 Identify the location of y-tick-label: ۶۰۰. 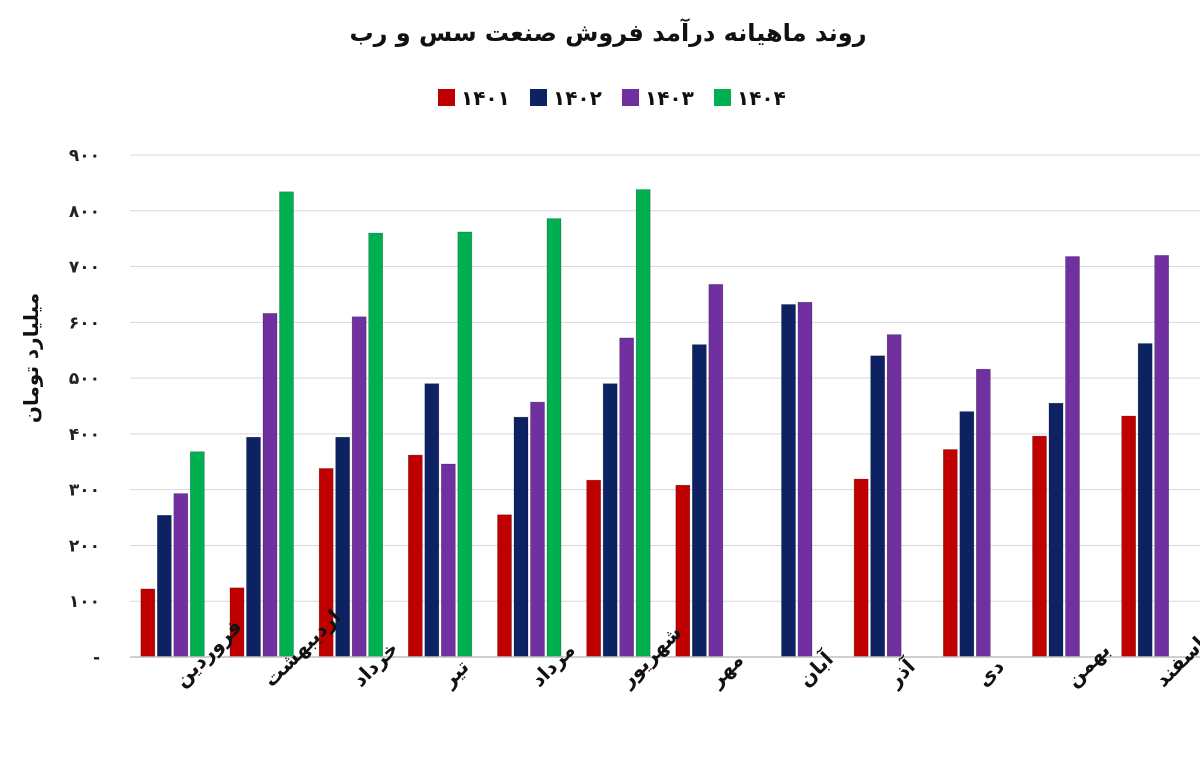
(84, 323).